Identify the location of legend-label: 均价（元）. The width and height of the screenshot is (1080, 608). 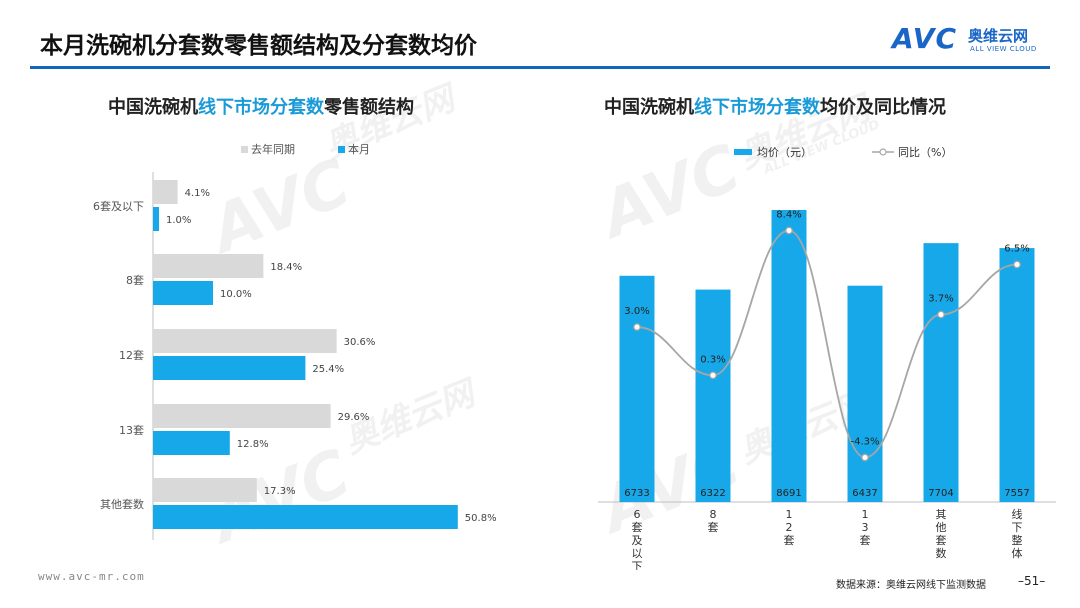
(784, 152).